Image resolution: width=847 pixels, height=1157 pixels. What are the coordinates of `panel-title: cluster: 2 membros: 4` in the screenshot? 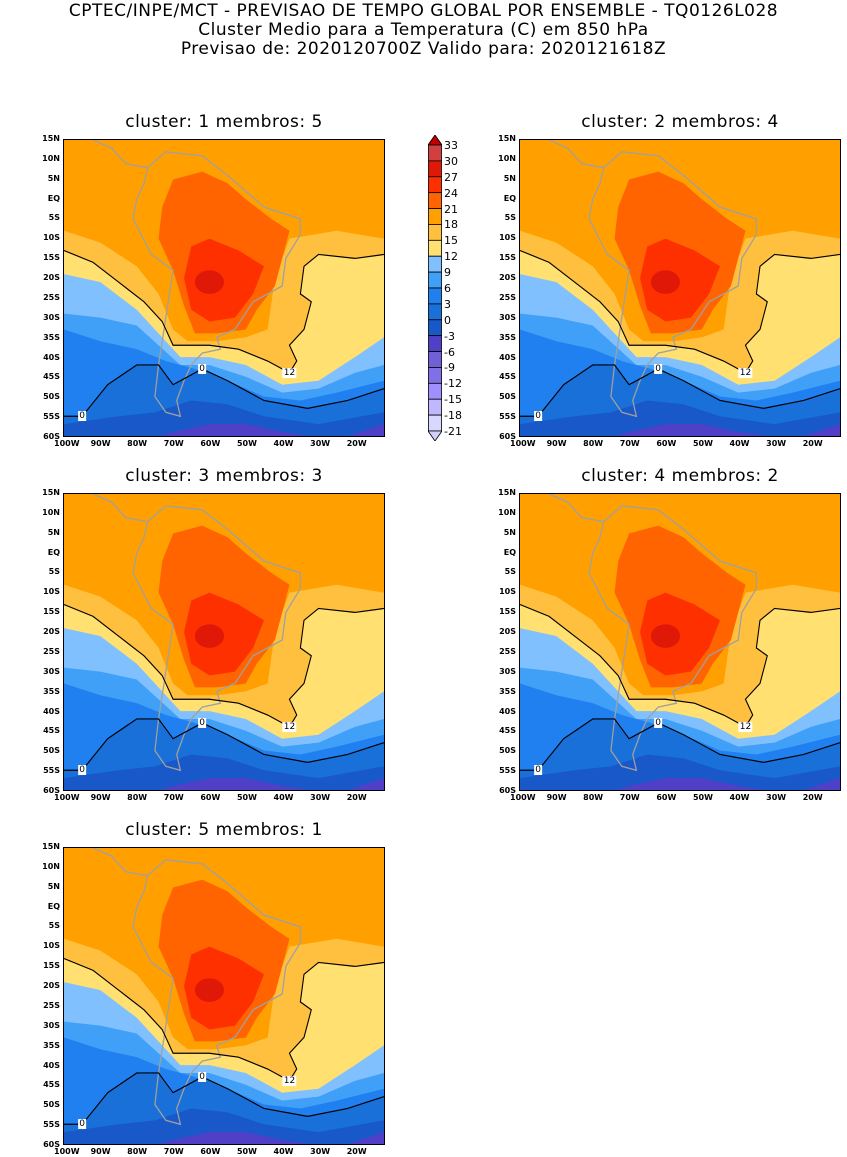 It's located at (680, 122).